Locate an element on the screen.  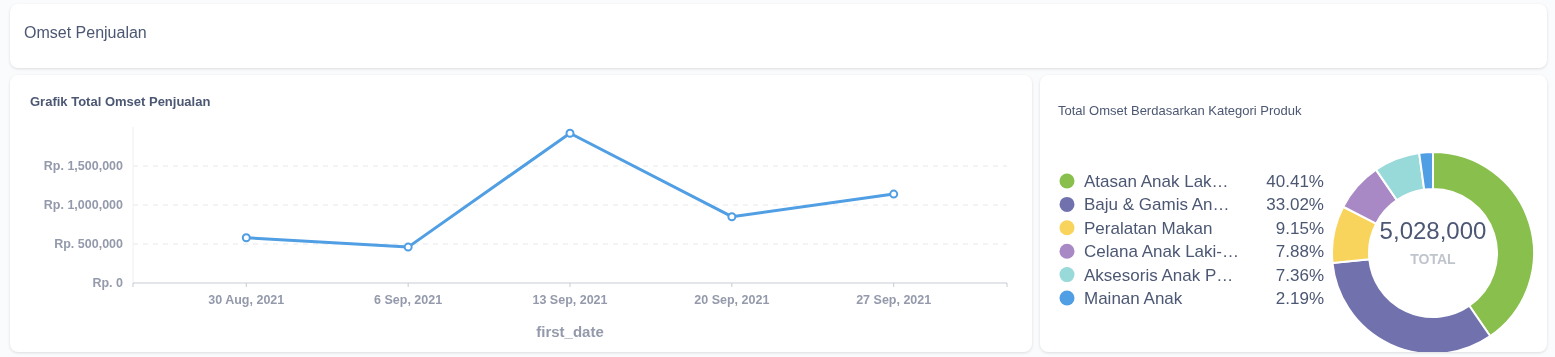
text: TOTAL is located at coordinates (1433, 259).